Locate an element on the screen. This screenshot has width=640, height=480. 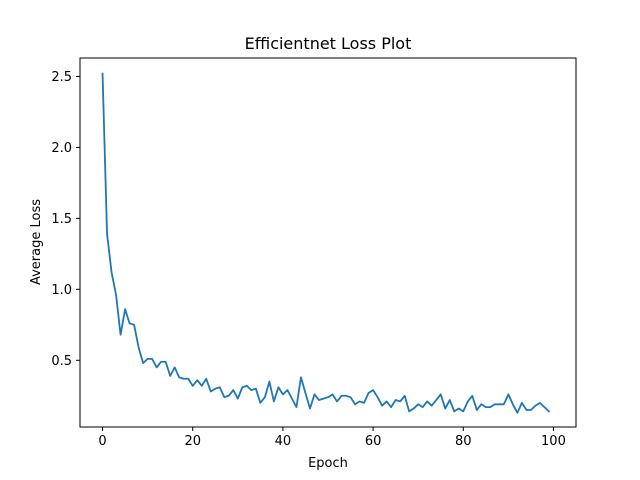
y-tick-label: 0.5 is located at coordinates (61, 361).